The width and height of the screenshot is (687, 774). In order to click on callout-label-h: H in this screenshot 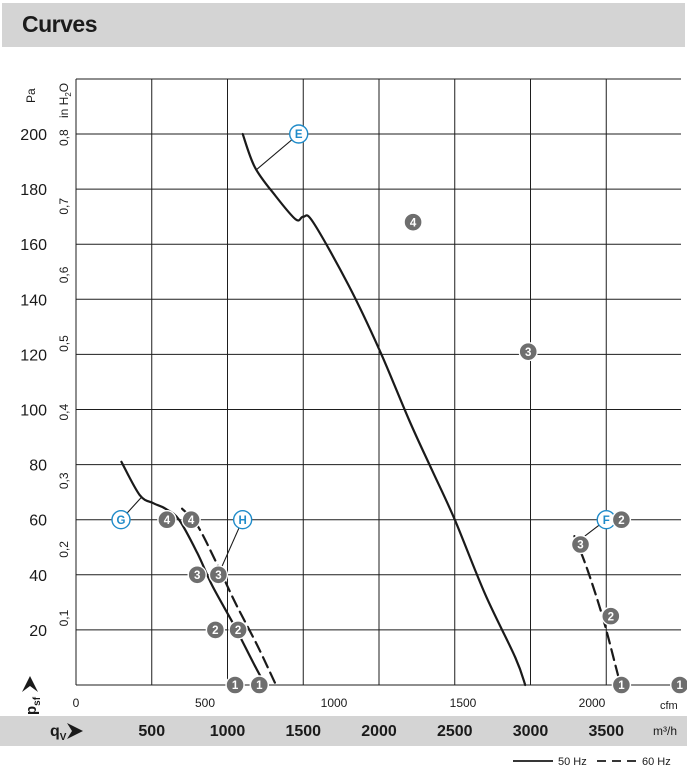, I will do `click(242, 521)`.